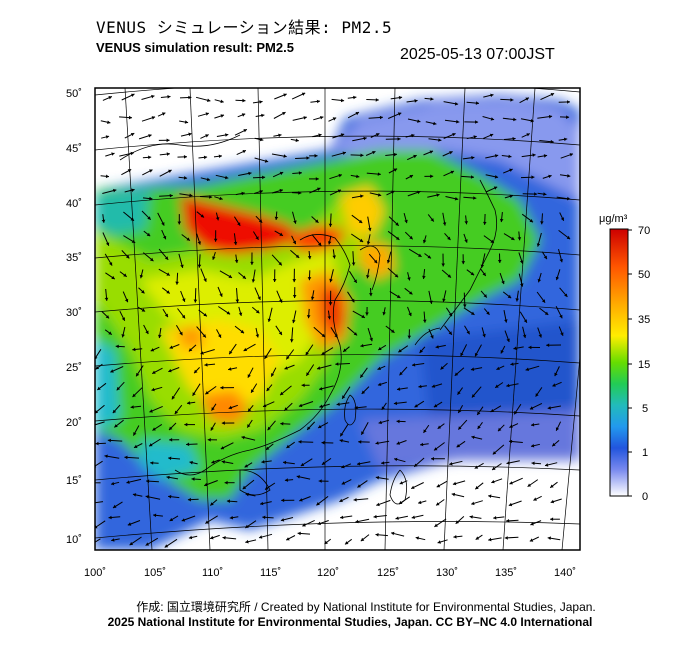 This screenshot has height=649, width=700. Describe the element at coordinates (244, 27) in the screenshot. I see `title-japanese: VENUS シミュレーション結果: PM2.5` at that location.